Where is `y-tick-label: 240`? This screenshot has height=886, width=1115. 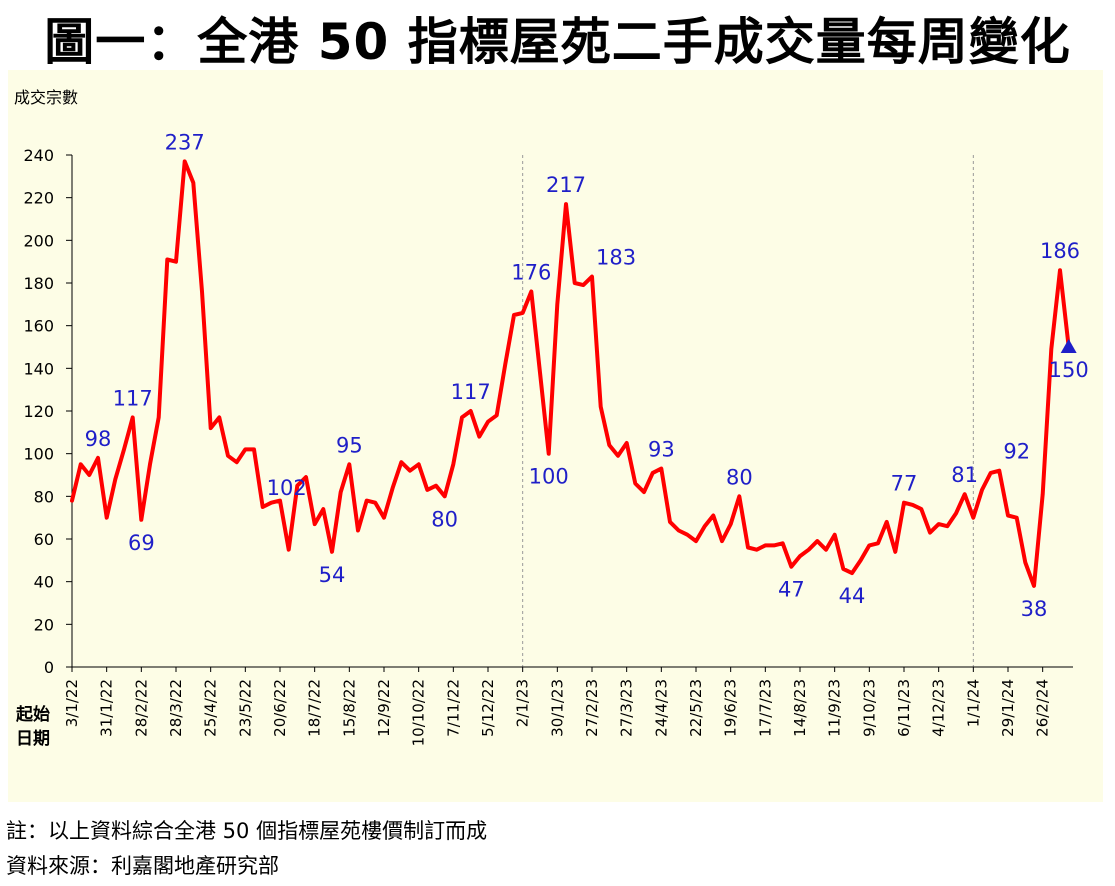 y-tick-label: 240 is located at coordinates (38, 155).